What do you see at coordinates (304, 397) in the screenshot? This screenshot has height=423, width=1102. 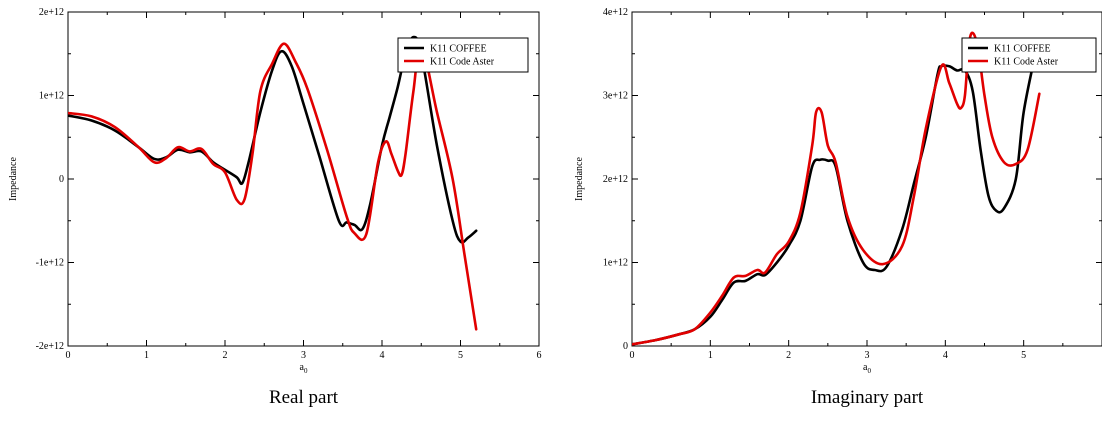 I see `panel-caption: Real part` at bounding box center [304, 397].